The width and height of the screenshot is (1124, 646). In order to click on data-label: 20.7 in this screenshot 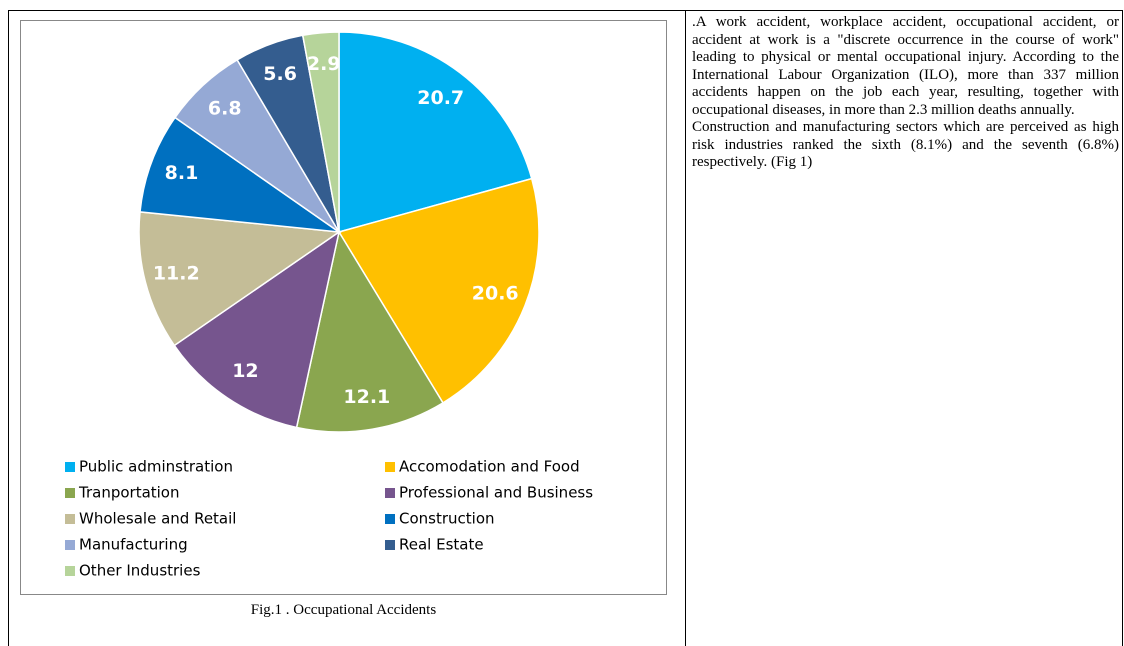, I will do `click(440, 98)`.